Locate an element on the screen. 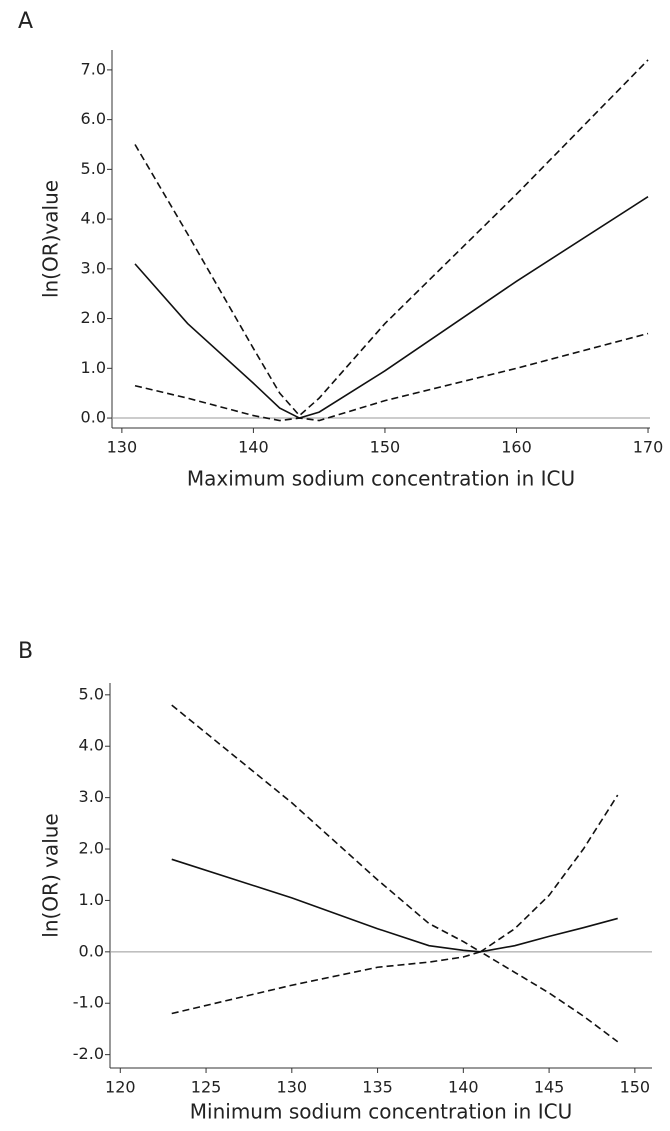 This screenshot has height=1131, width=670. y-tick-label: -1.0 is located at coordinates (88, 1002).